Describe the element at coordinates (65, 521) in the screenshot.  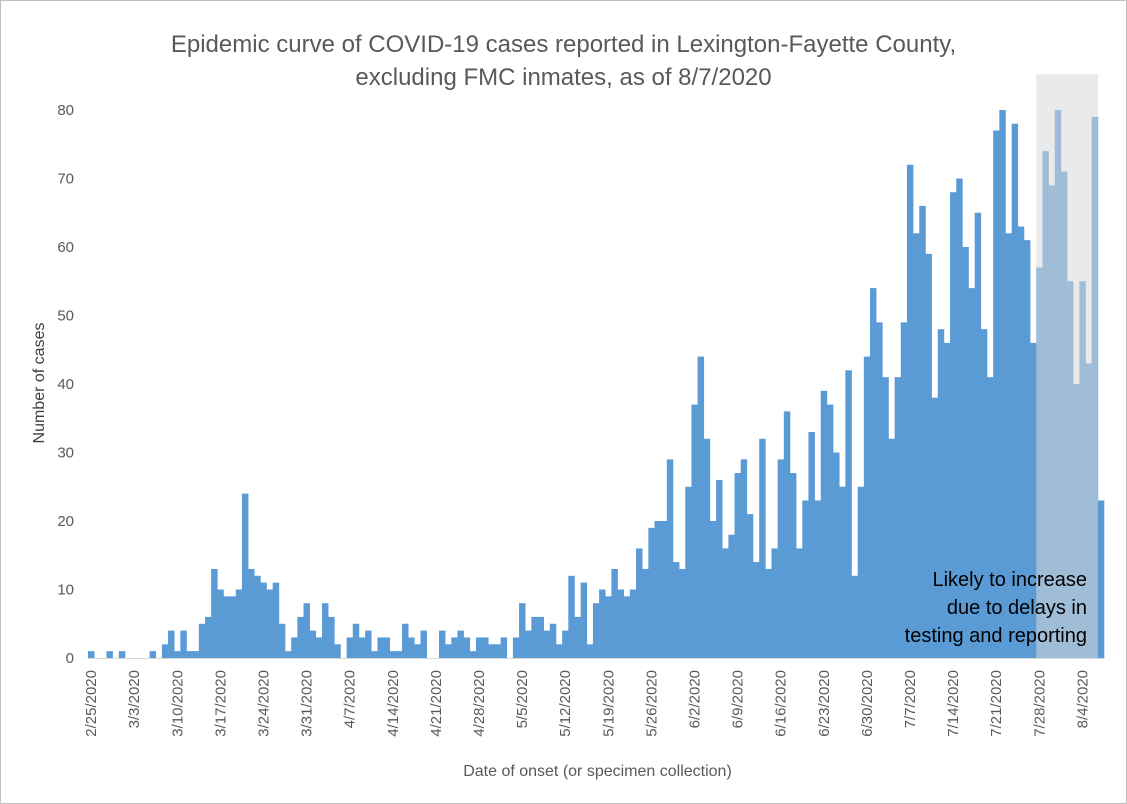
I see `y-tick-label: 20` at that location.